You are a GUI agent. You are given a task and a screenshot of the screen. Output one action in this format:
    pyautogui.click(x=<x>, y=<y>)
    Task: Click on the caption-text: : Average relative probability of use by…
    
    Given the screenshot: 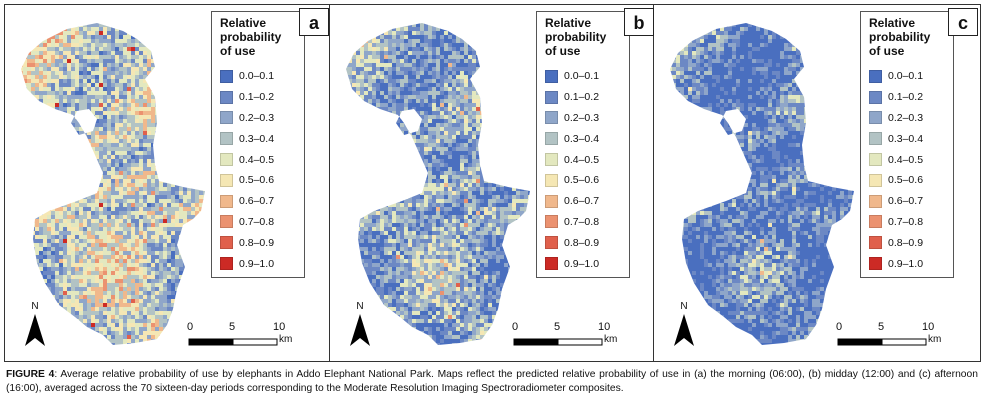 What is the action you would take?
    pyautogui.click(x=492, y=381)
    